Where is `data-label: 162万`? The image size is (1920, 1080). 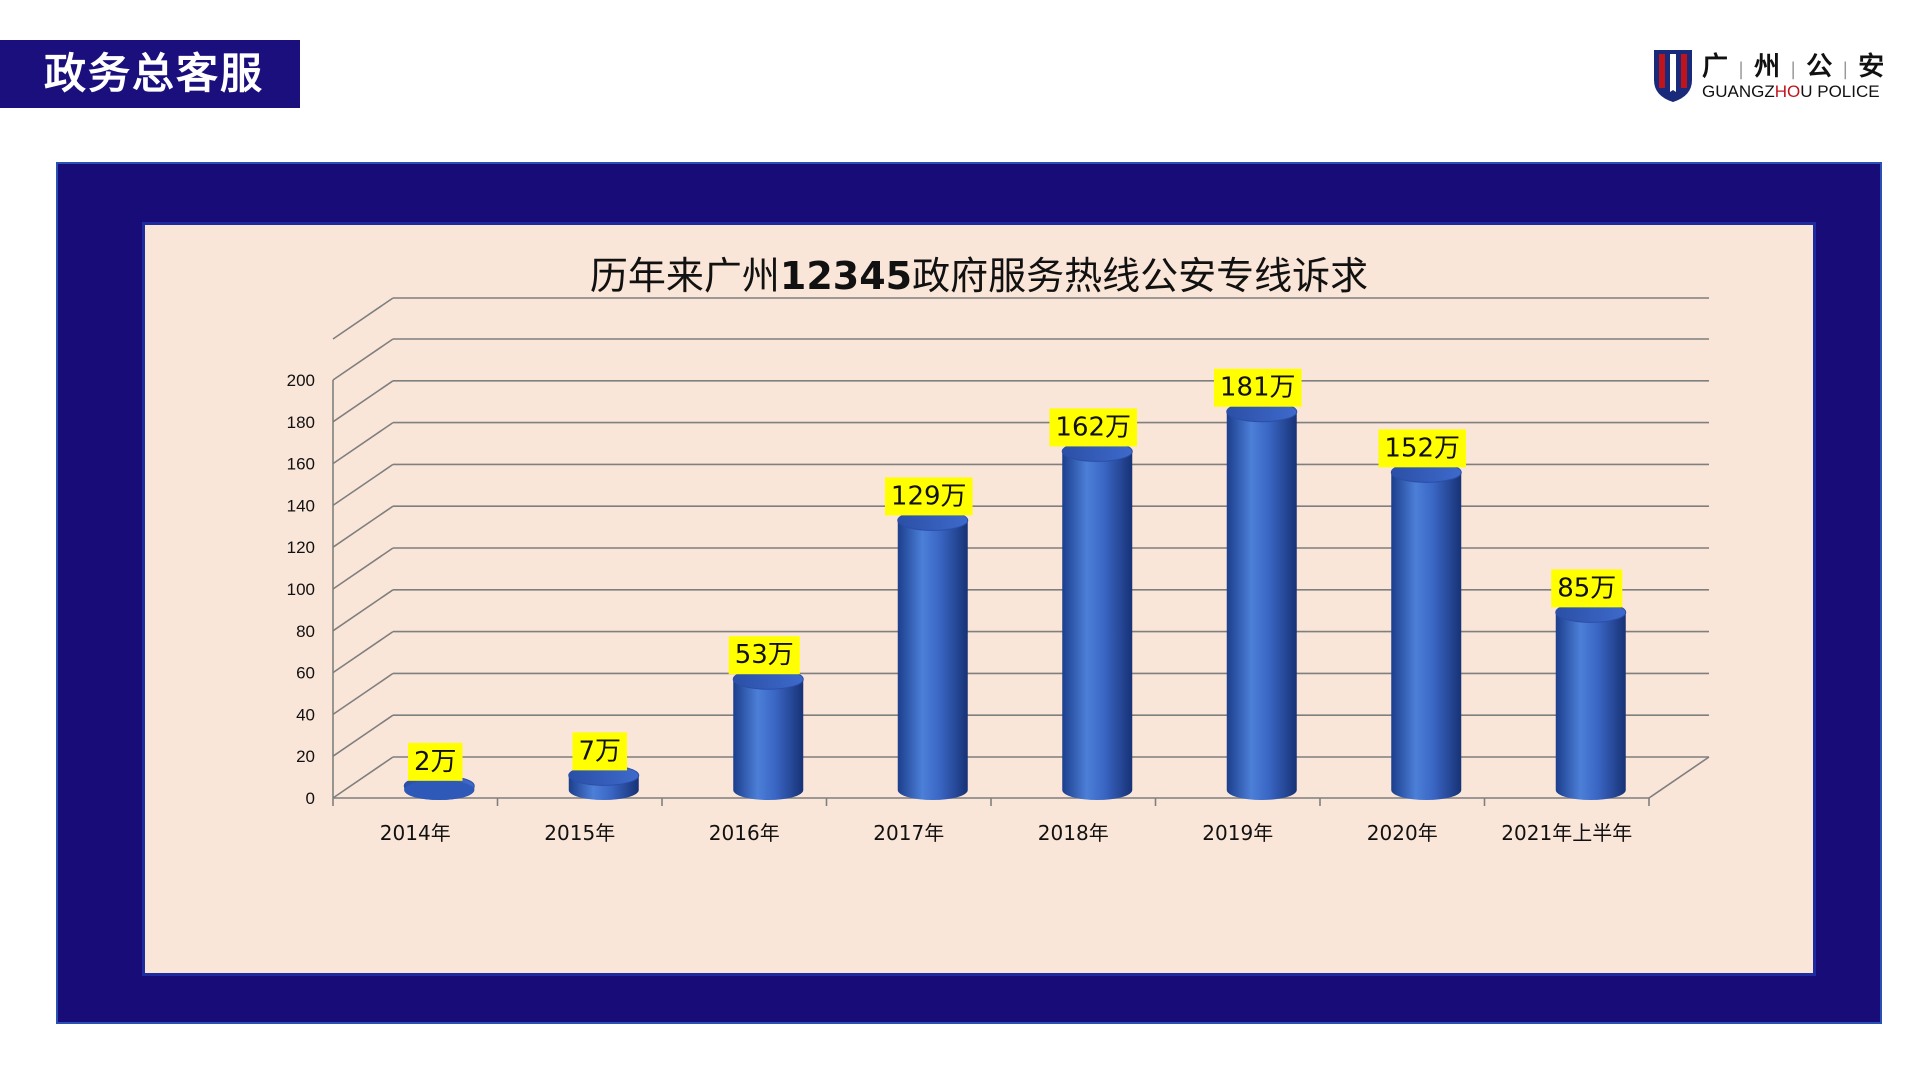
data-label: 162万 is located at coordinates (1093, 427).